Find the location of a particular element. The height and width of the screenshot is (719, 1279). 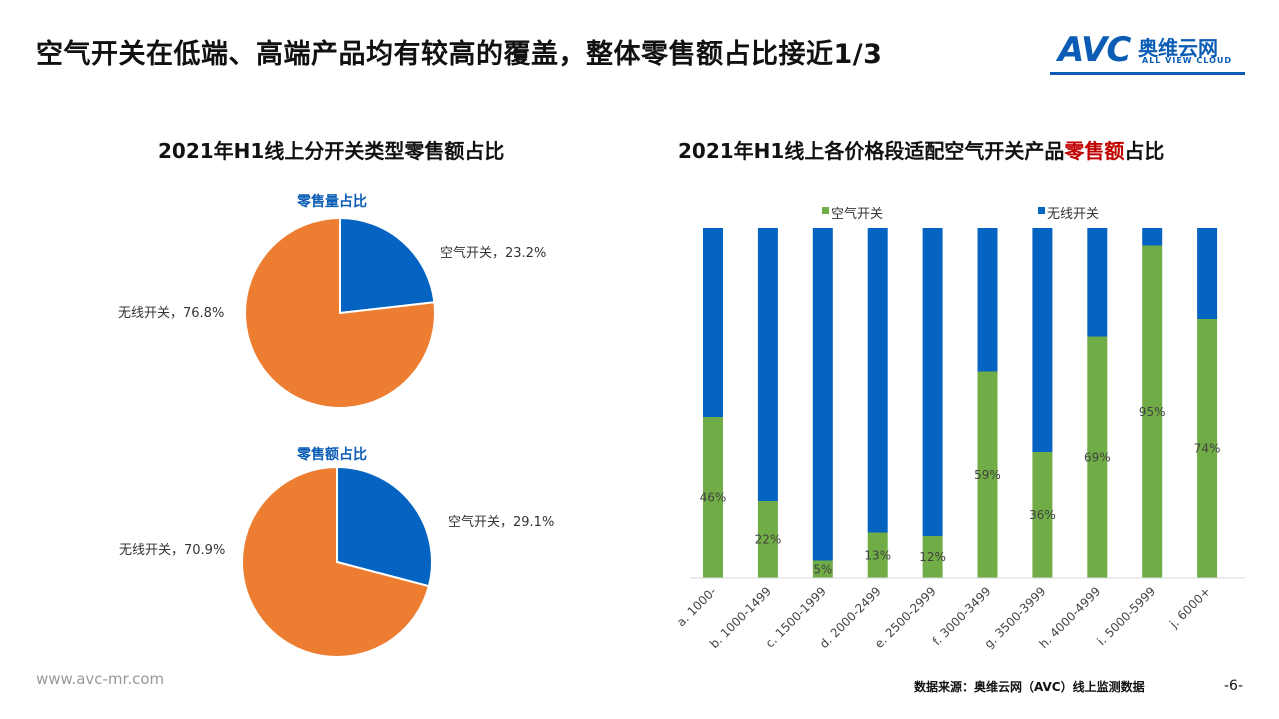

right-chart-title: 2021年H1线上各价格段适配空气开关产品零售额占比 is located at coordinates (921, 149).